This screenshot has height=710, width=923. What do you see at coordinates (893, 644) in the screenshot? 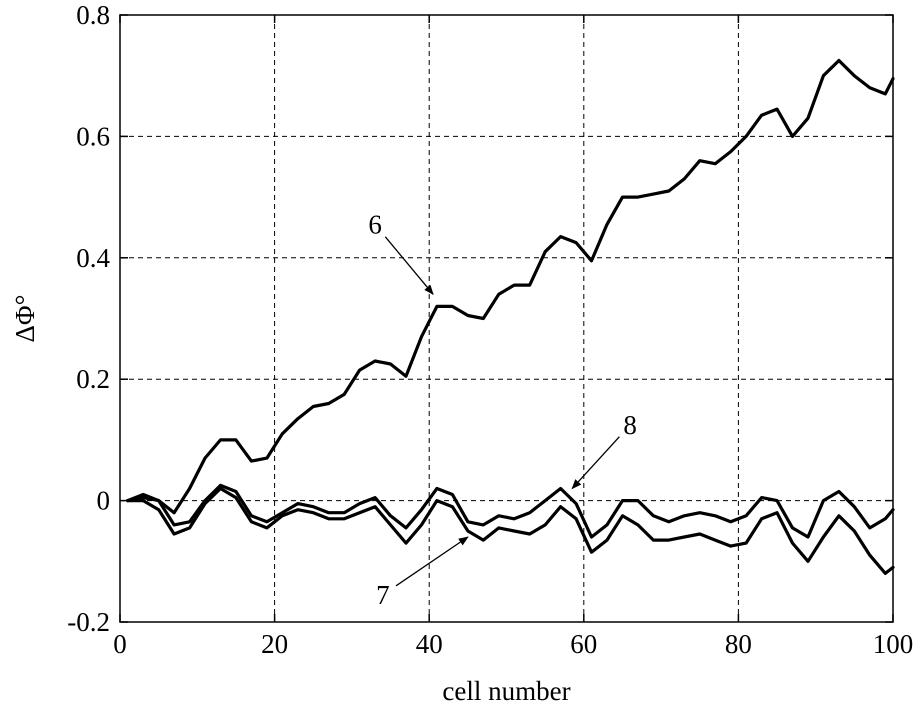
I see `x-tick-label: 100` at bounding box center [893, 644].